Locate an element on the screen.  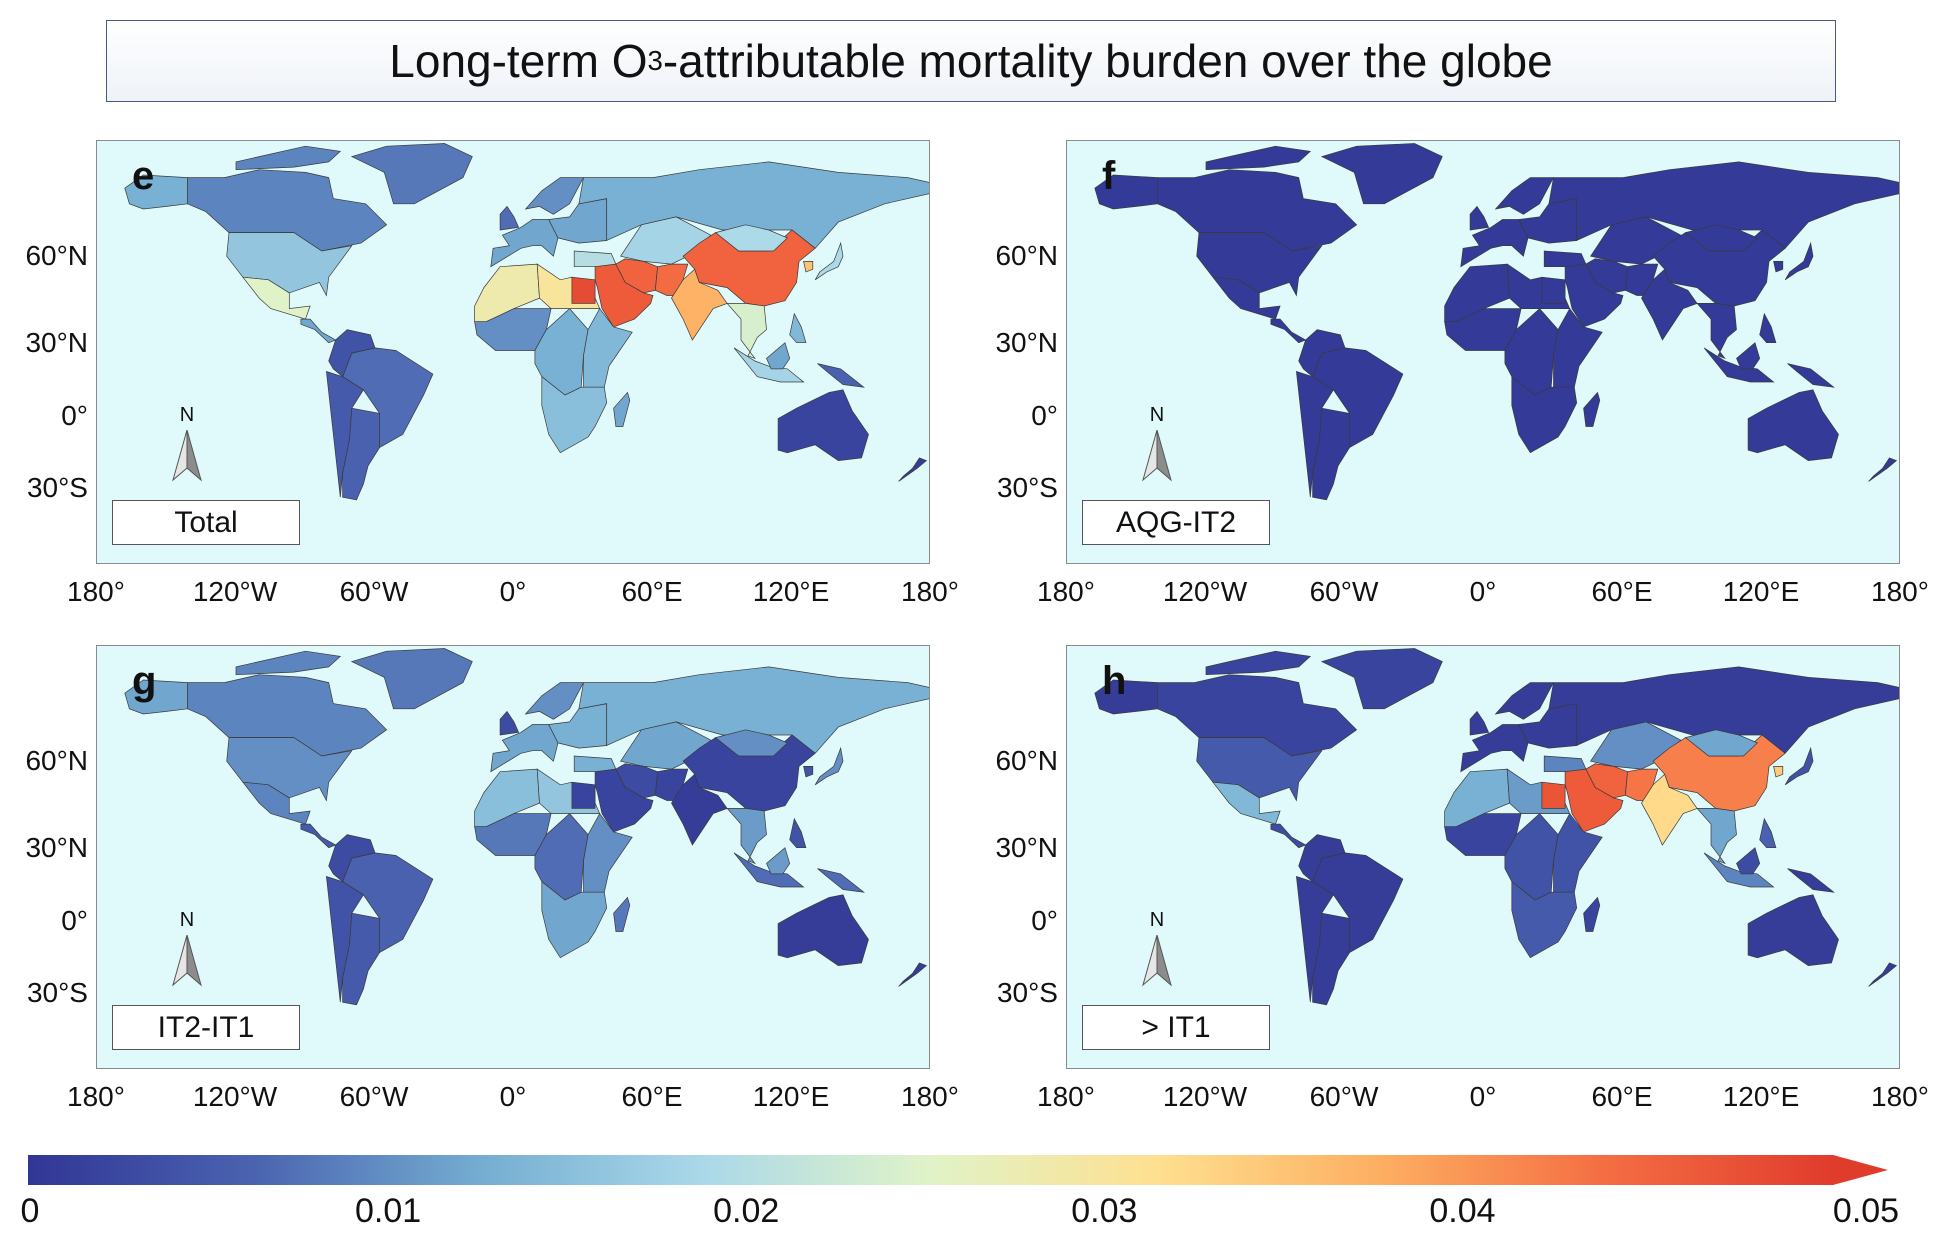
panel-letter: e is located at coordinates (143, 176).